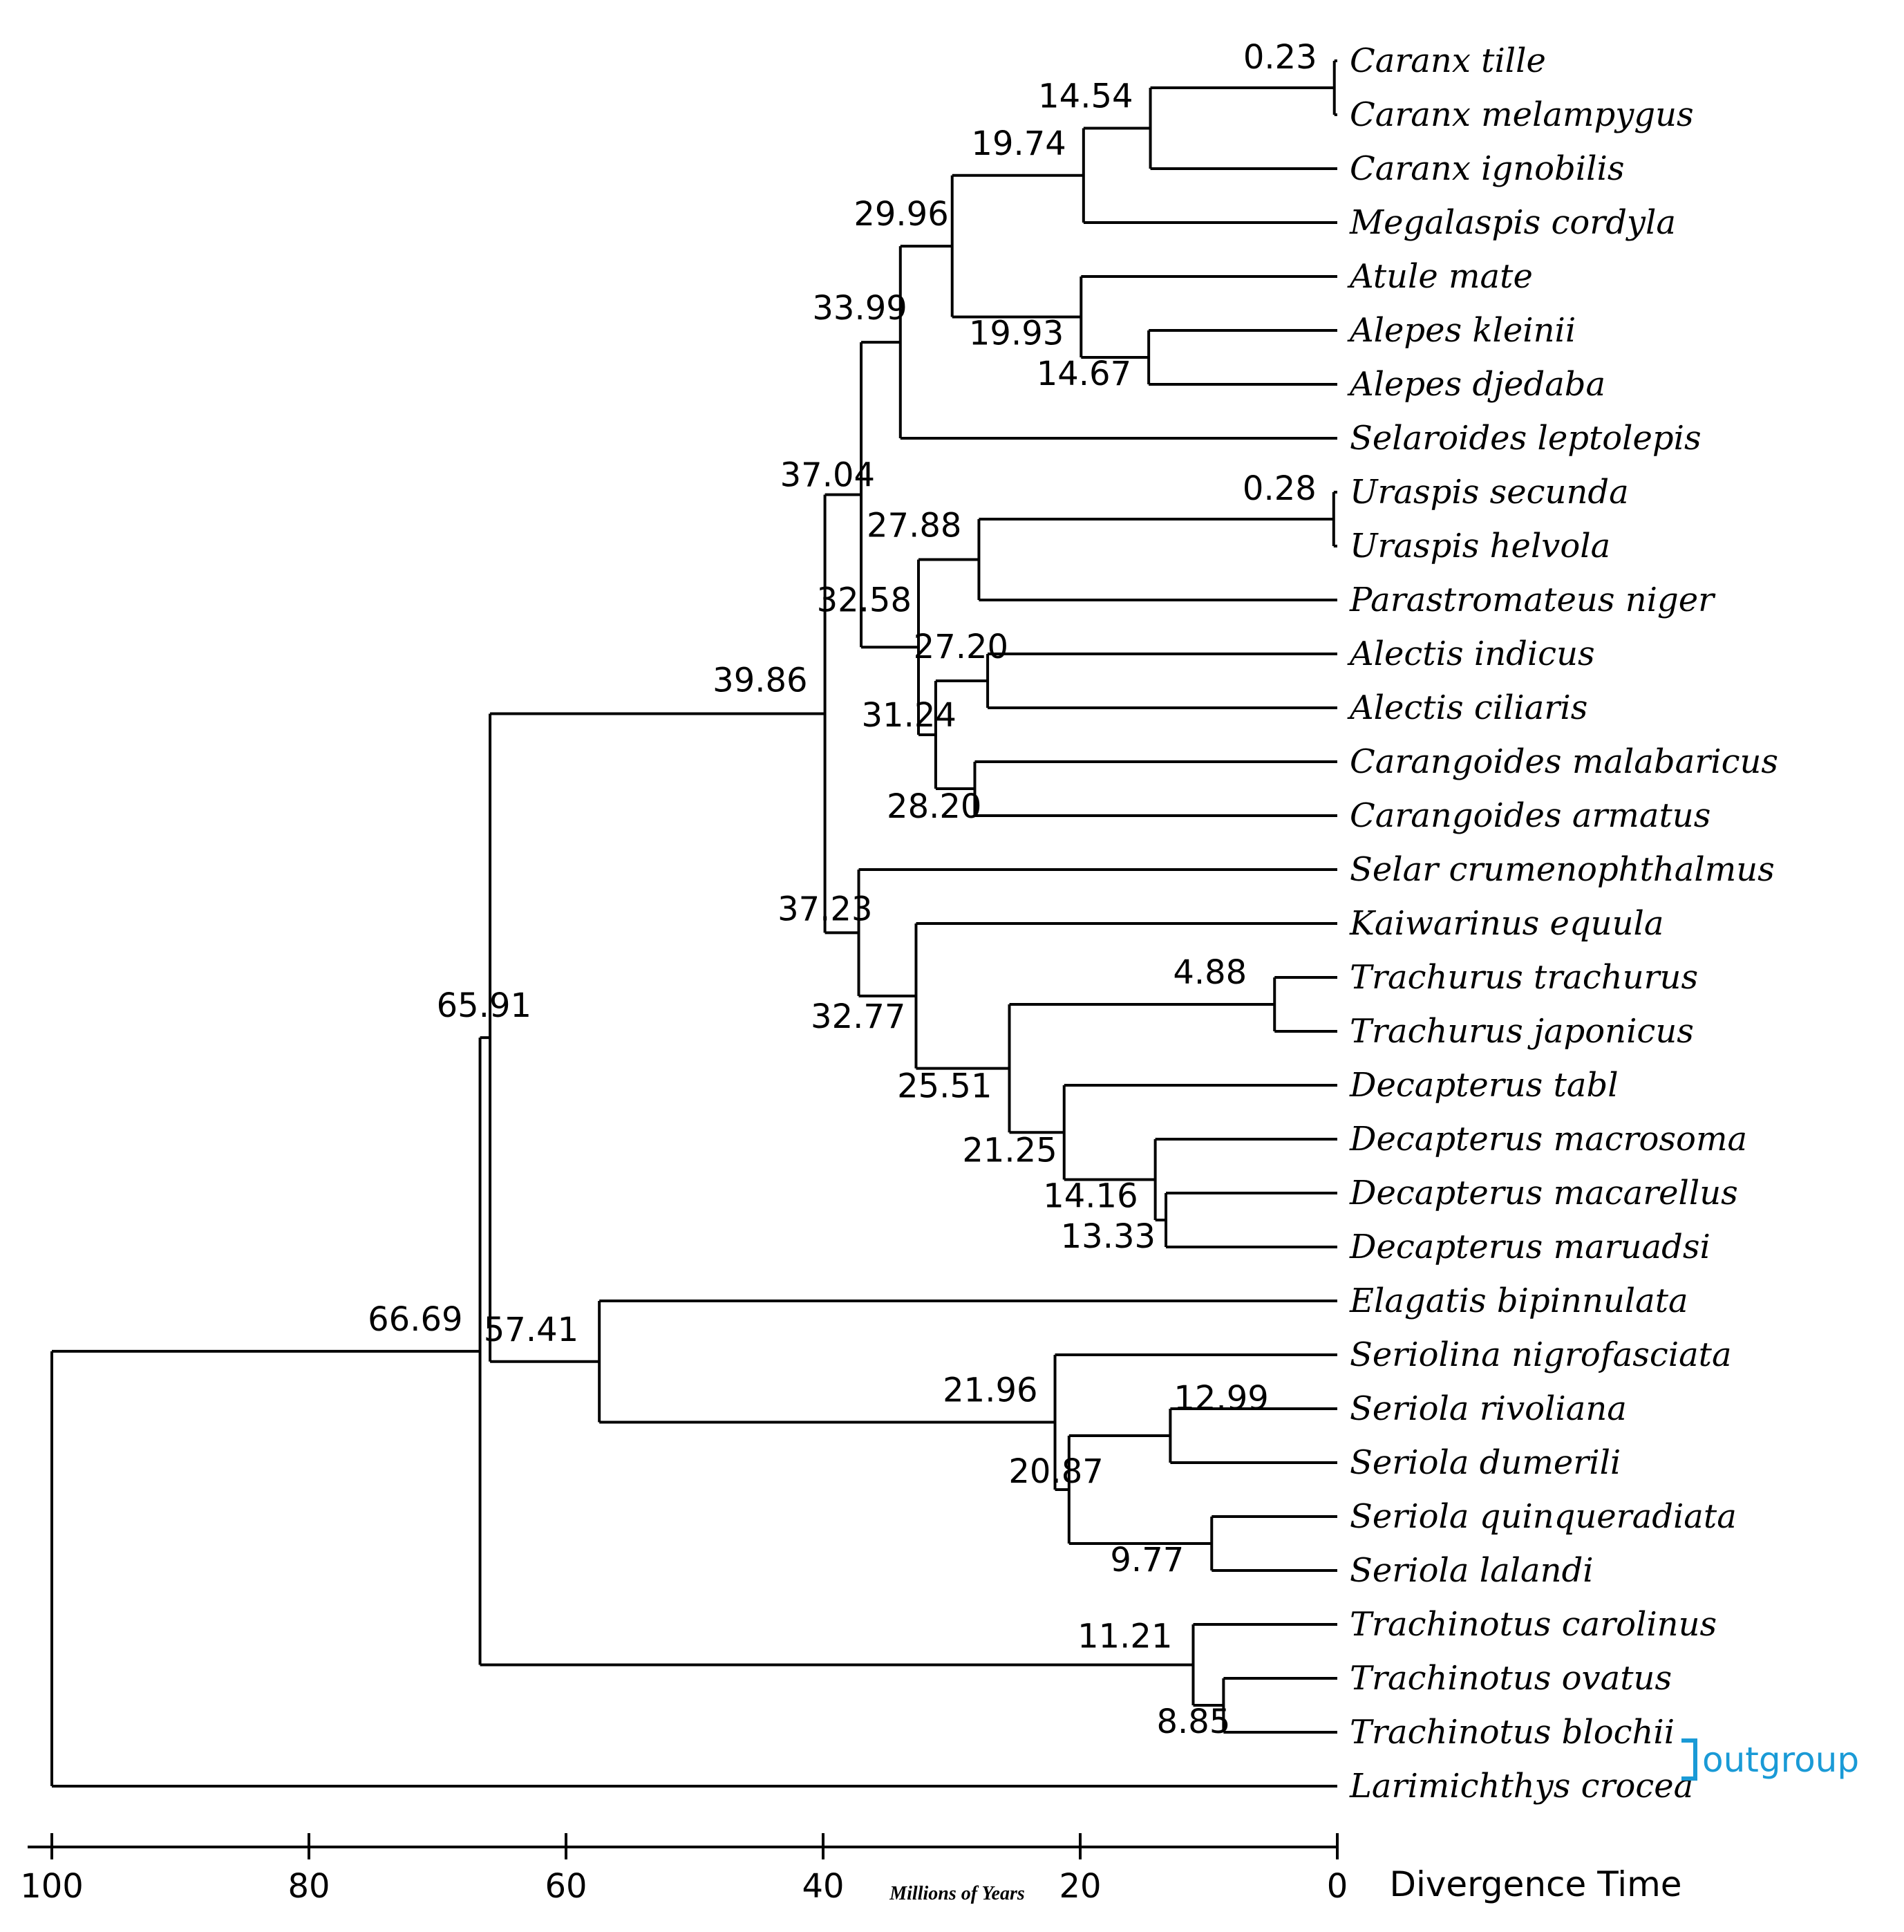 The image size is (1904, 1932). I want to click on axis-tick-label: 20, so click(1080, 1886).